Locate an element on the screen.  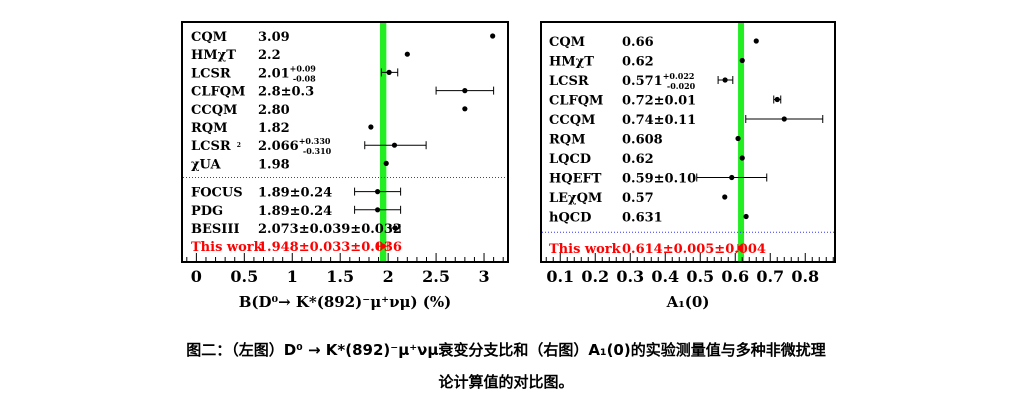
value-label: 0.571+0.022 -0.020 is located at coordinates (659, 81).